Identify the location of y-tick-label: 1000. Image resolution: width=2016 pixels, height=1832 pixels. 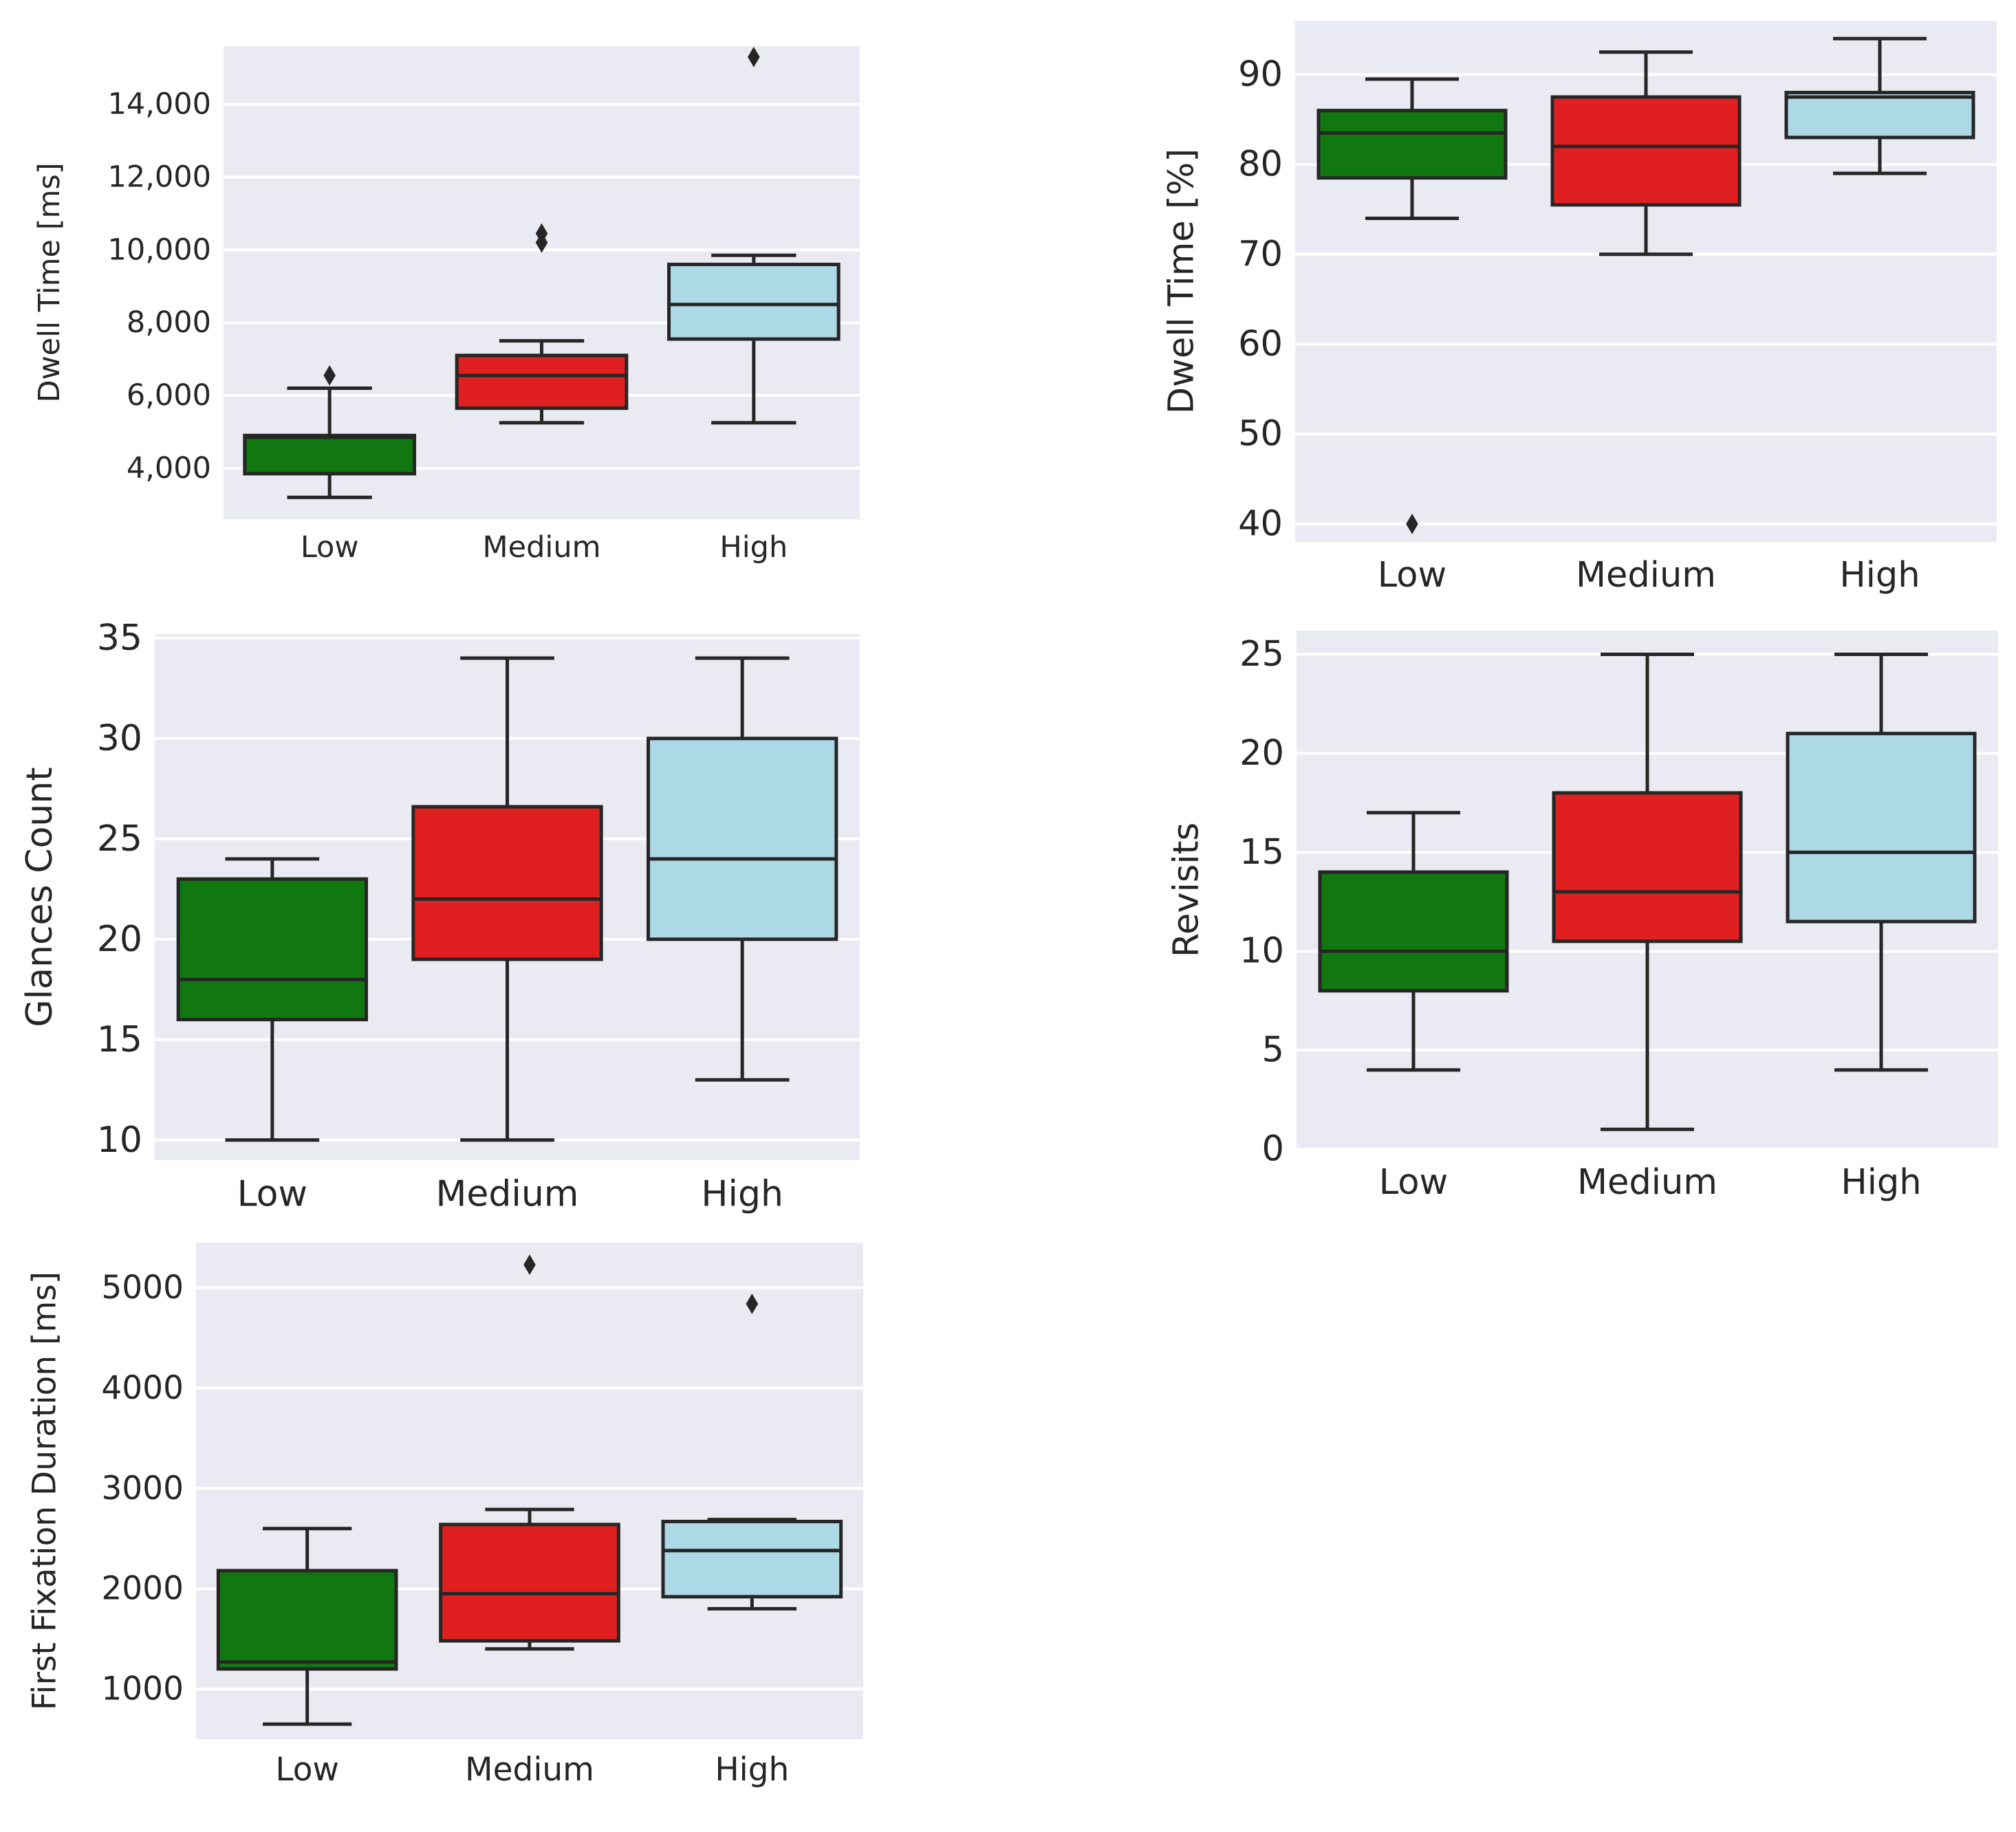
(143, 1689).